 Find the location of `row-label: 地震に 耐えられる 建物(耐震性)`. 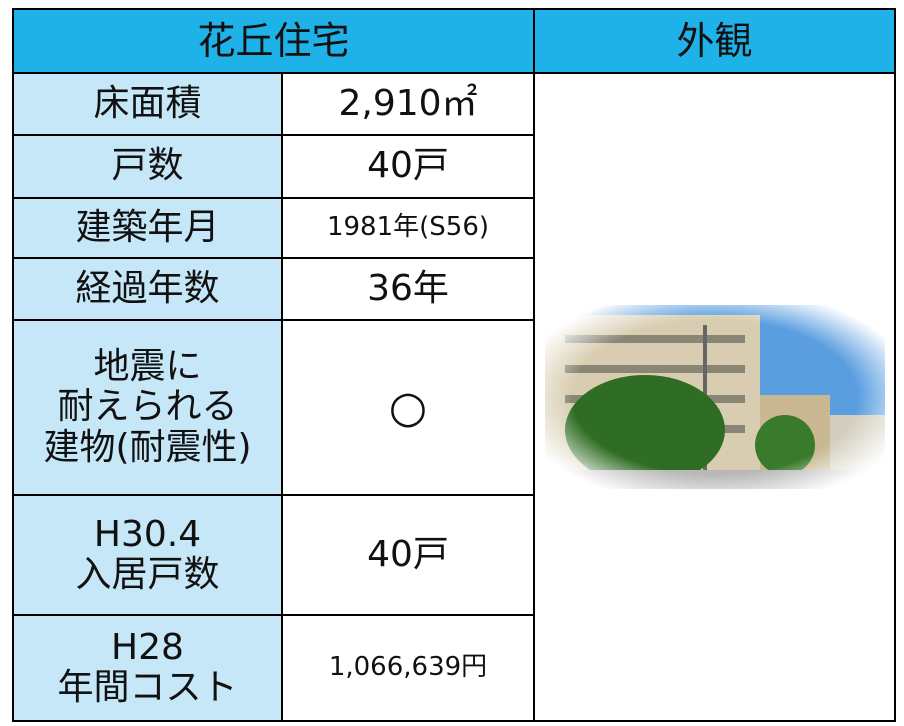

row-label: 地震に 耐えられる 建物(耐震性) is located at coordinates (147, 407).